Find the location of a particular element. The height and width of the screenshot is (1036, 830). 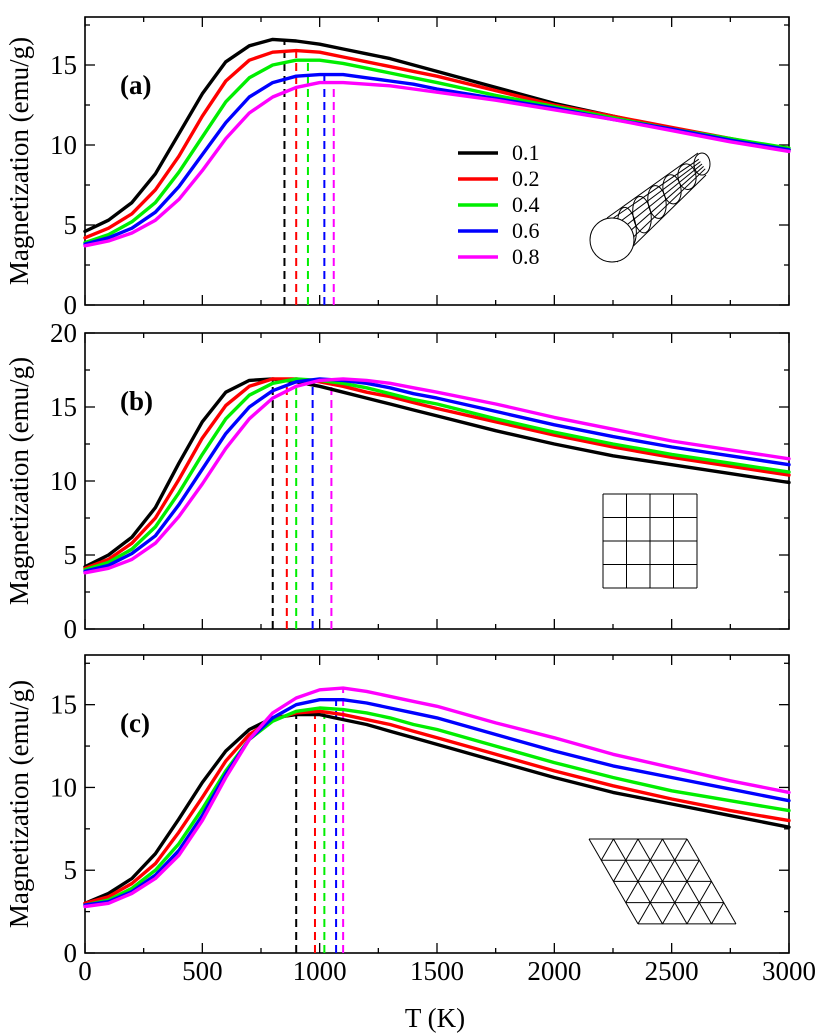

triangular-grid-inset is located at coordinates (662, 881).